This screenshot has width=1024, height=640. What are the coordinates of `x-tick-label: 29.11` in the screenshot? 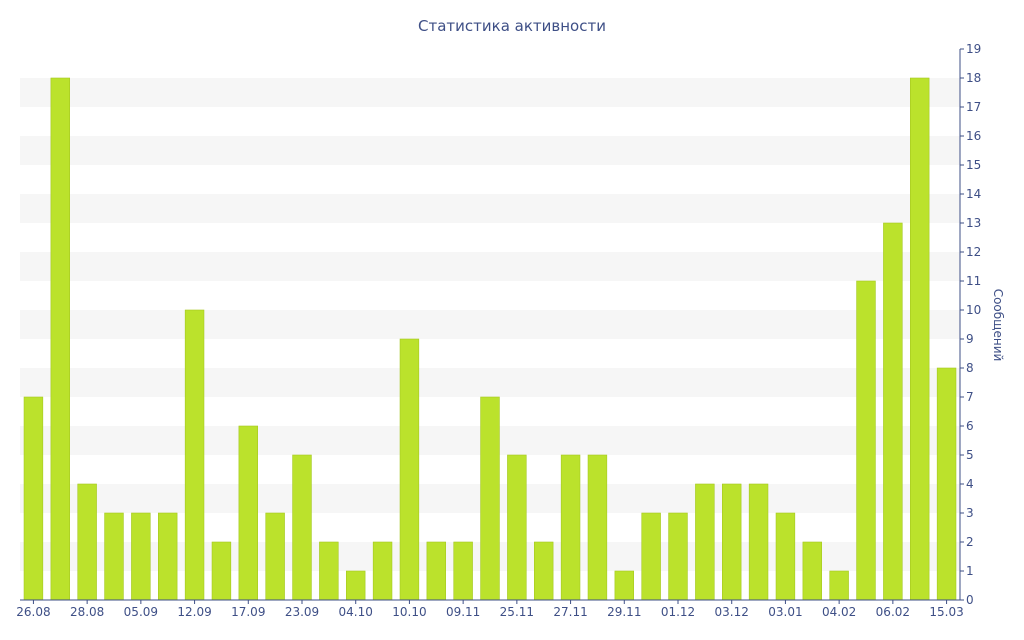 It's located at (624, 612).